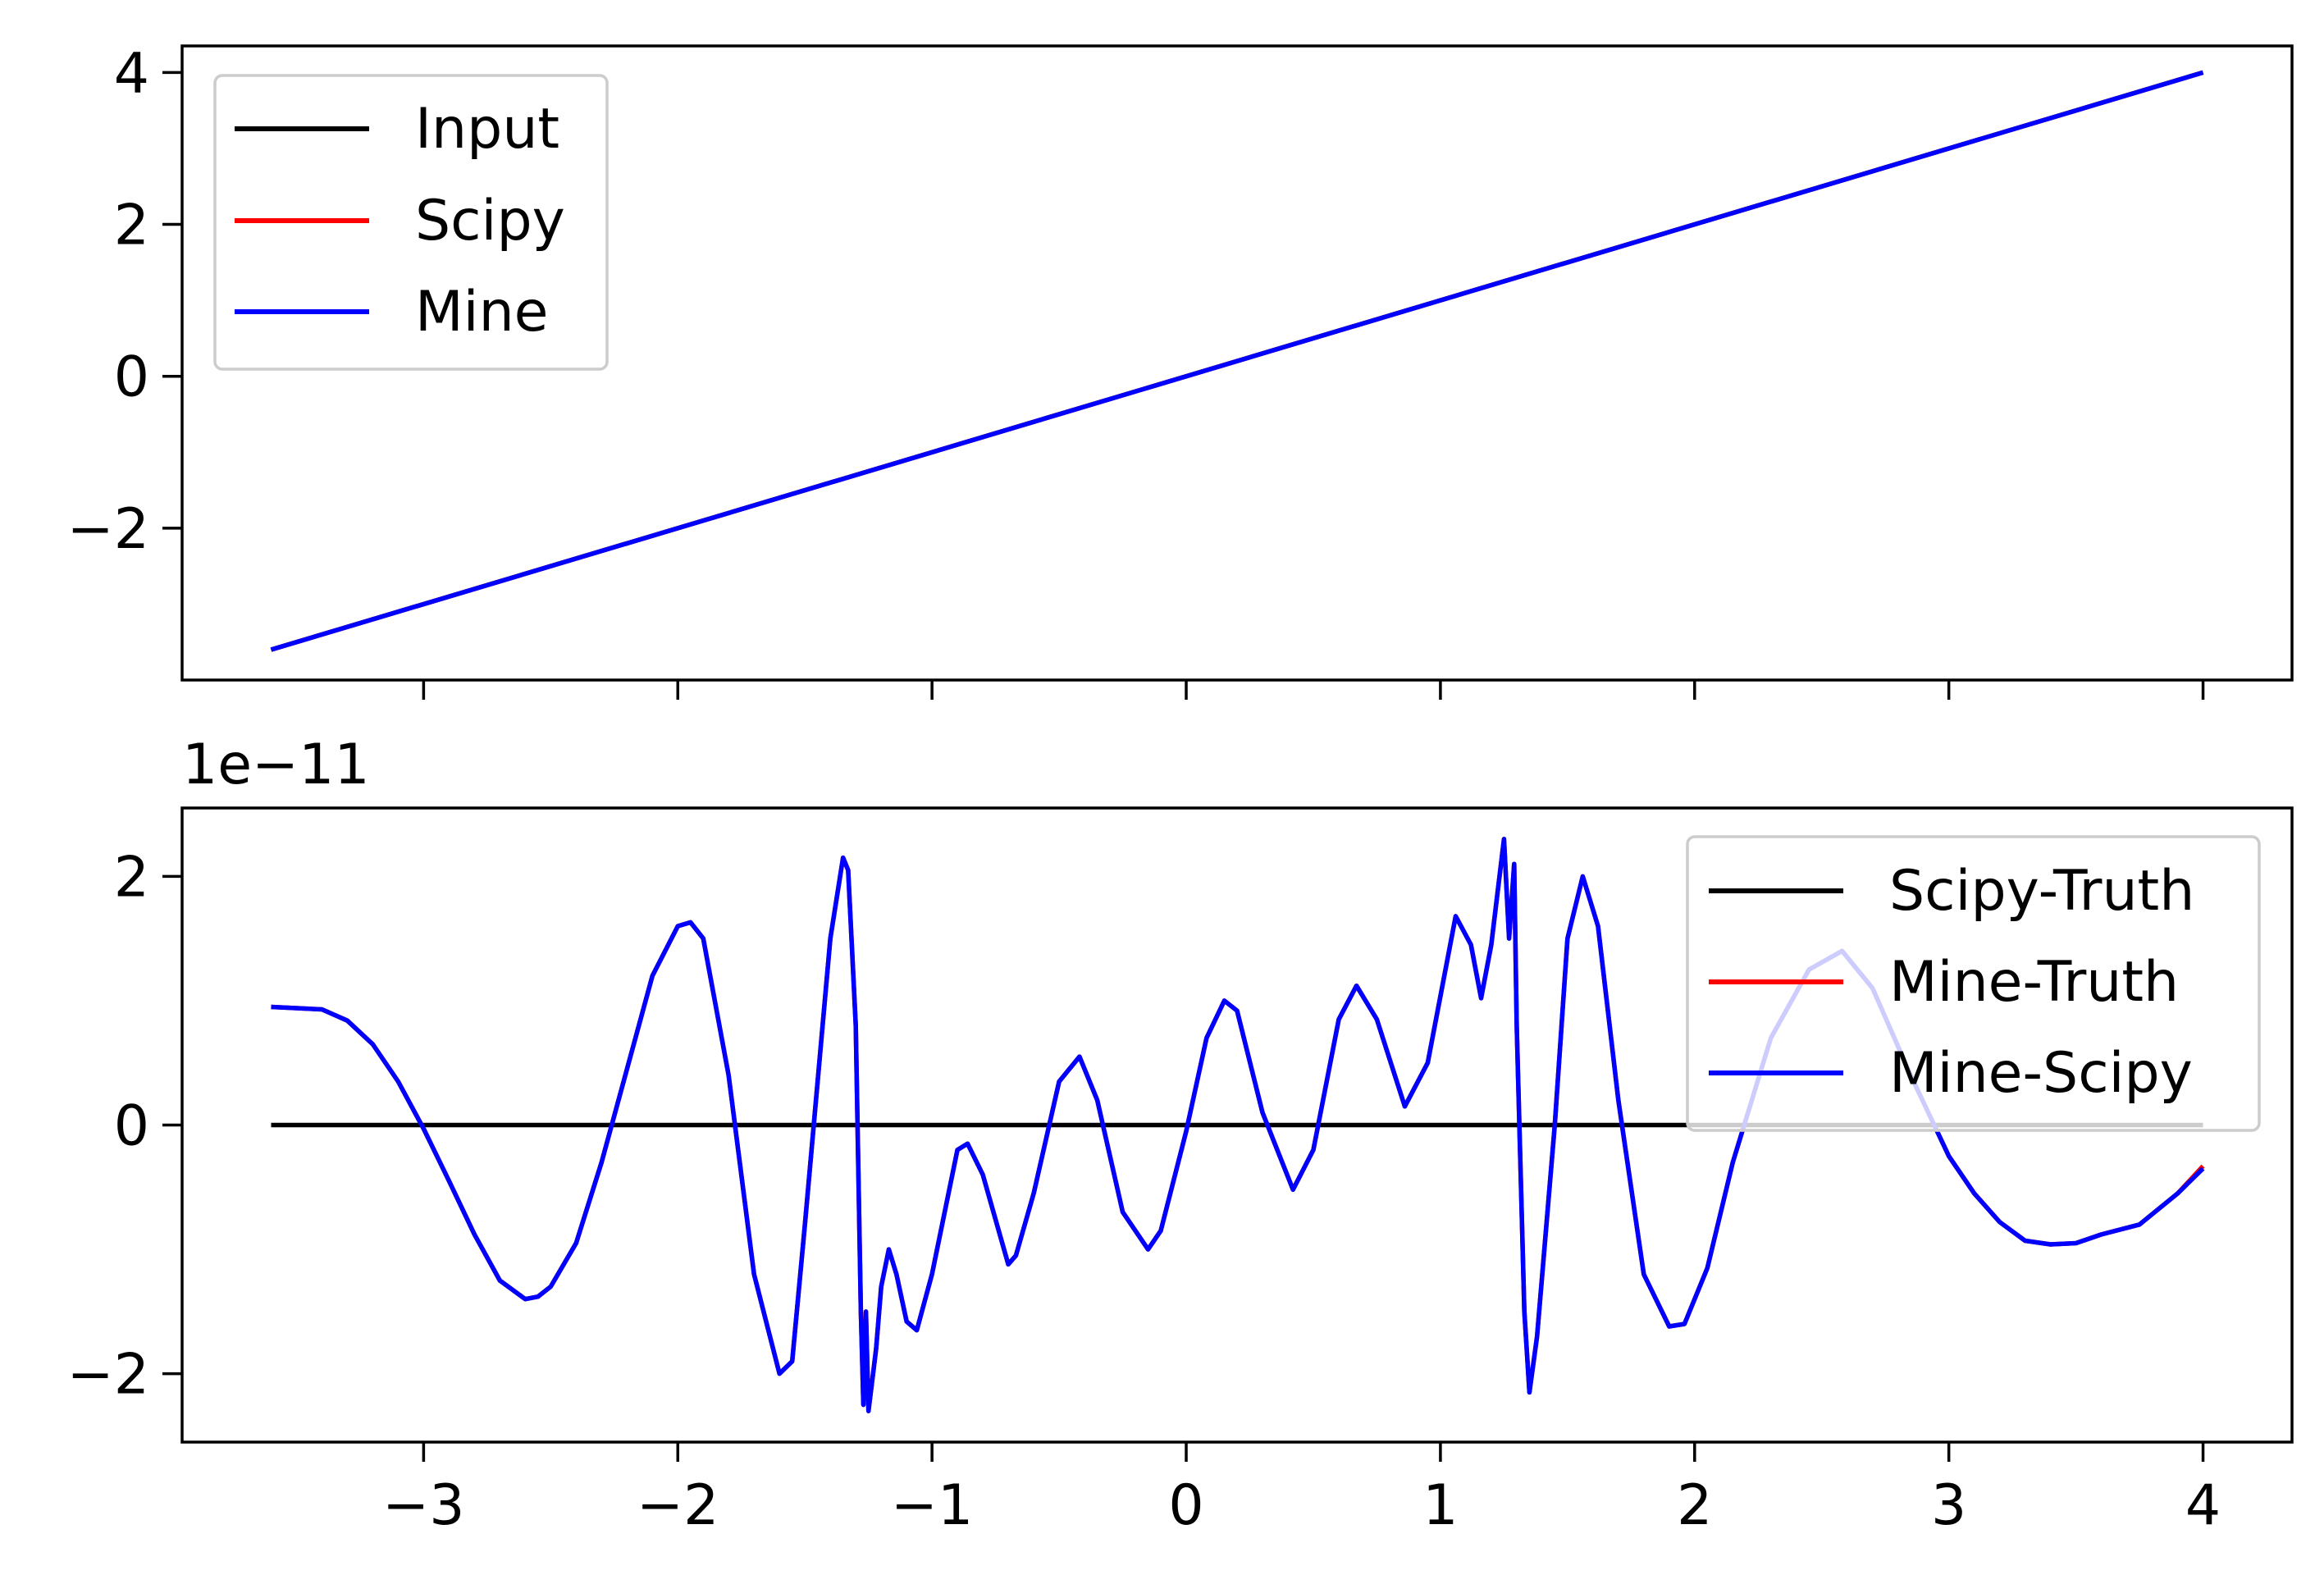  I want to click on bottom-x-tick-label: −1, so click(932, 1505).